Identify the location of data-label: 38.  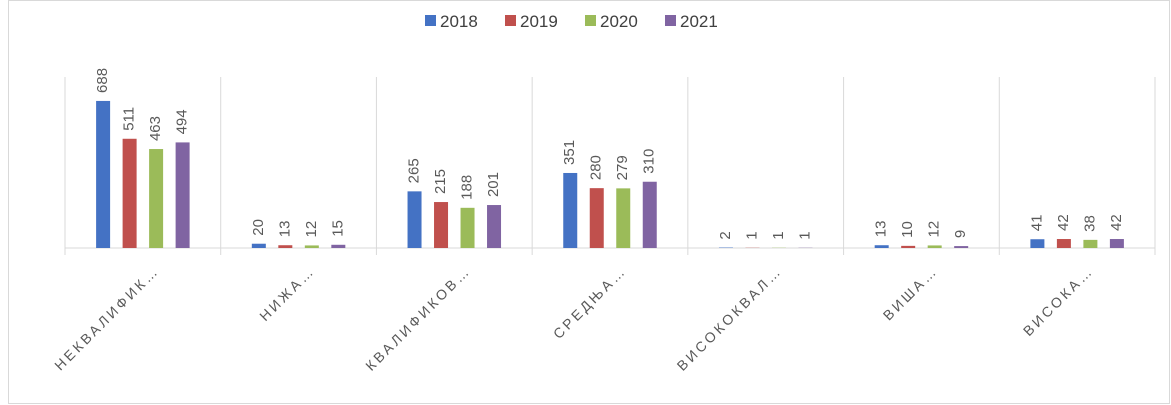
(1089, 223).